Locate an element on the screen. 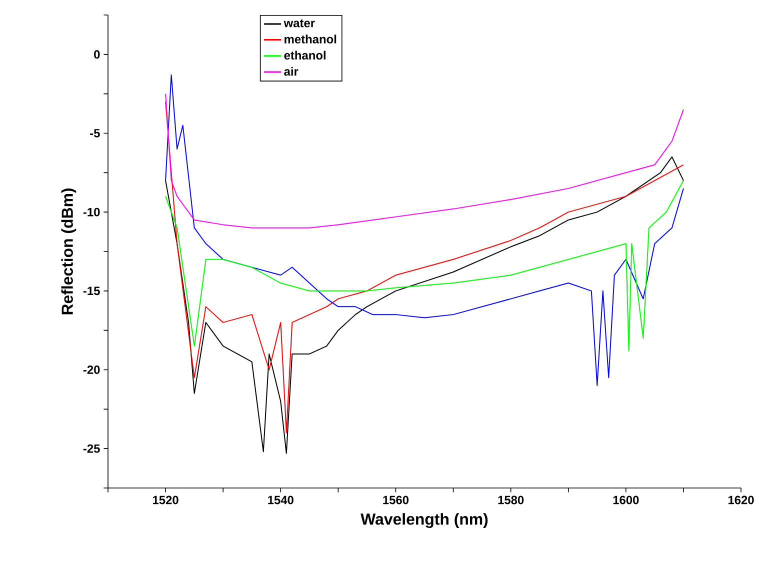  legend-label: ethanol is located at coordinates (305, 55).